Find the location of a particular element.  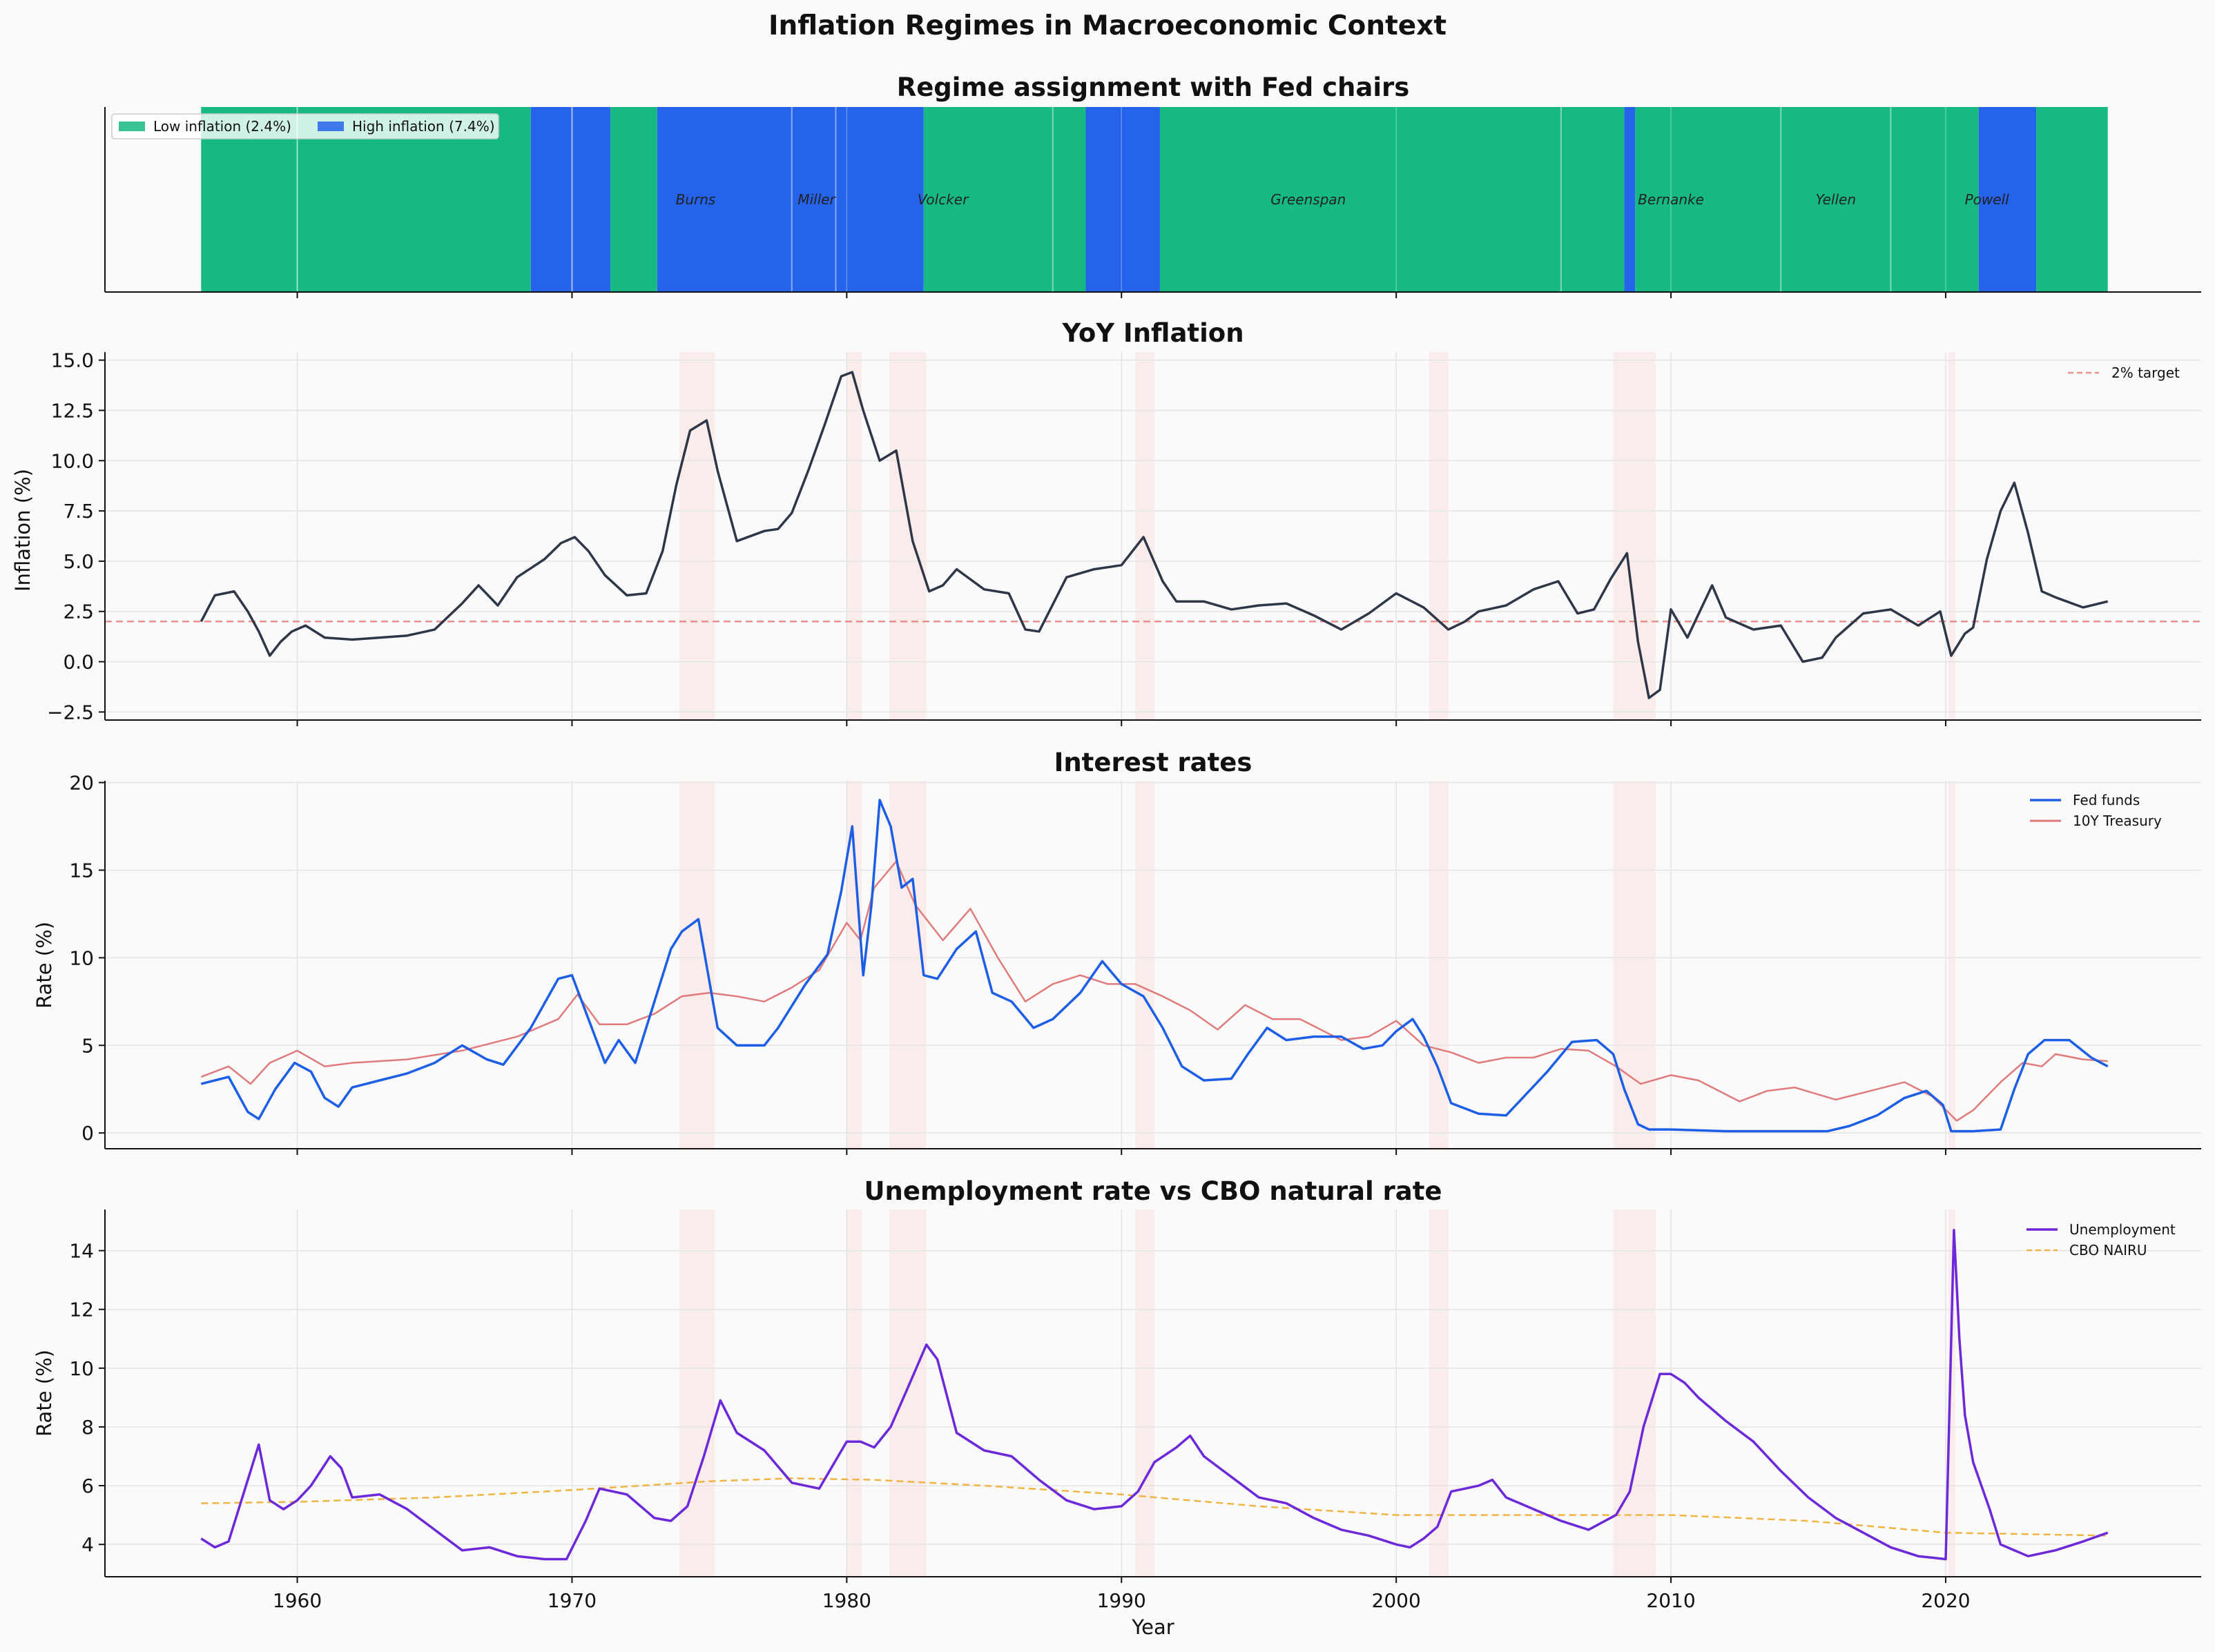

x-tick-label-2000: 2000 is located at coordinates (1396, 1600).